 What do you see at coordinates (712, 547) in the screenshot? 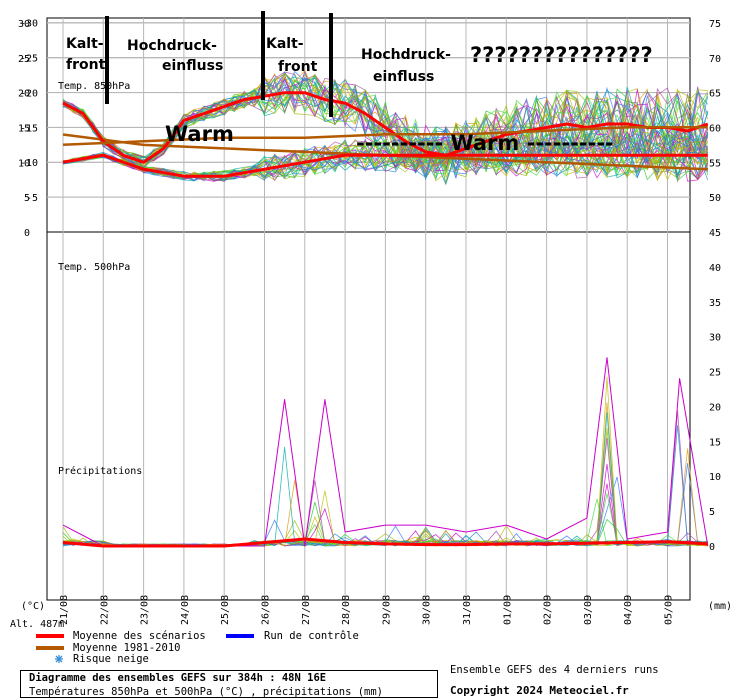
I see `y-tick-right-precip: 0` at bounding box center [712, 547].